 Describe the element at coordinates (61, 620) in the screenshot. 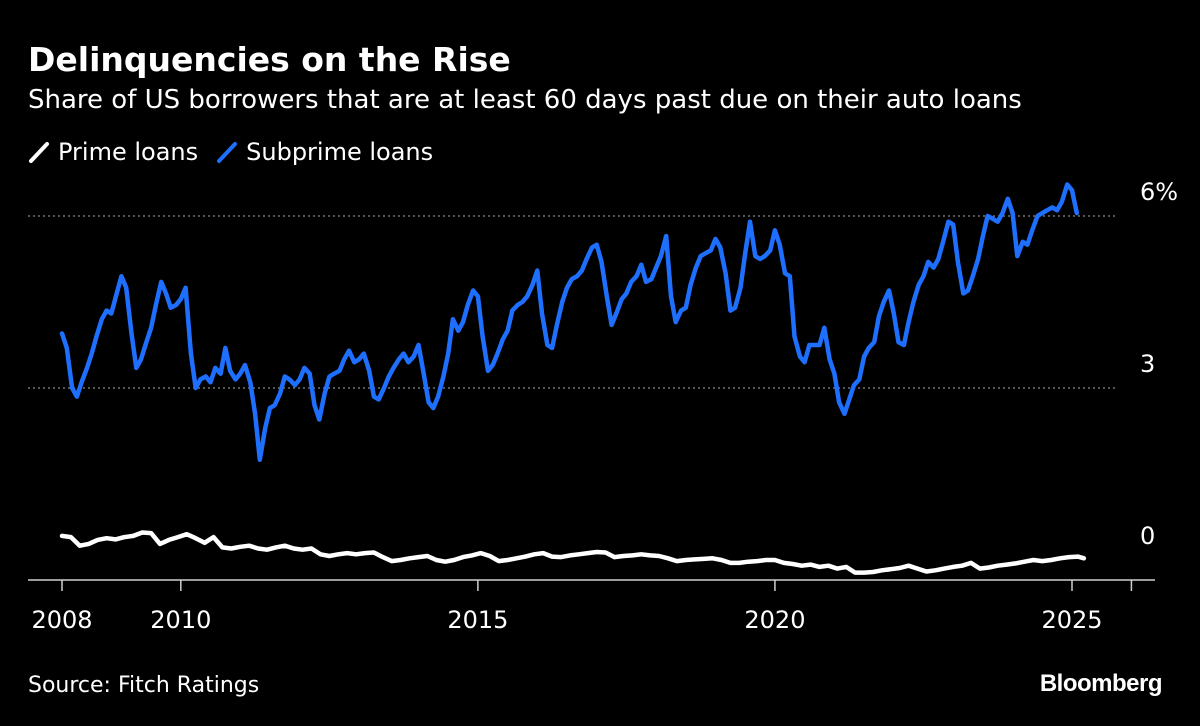

I see `x-tick-label-2008: 2008` at that location.